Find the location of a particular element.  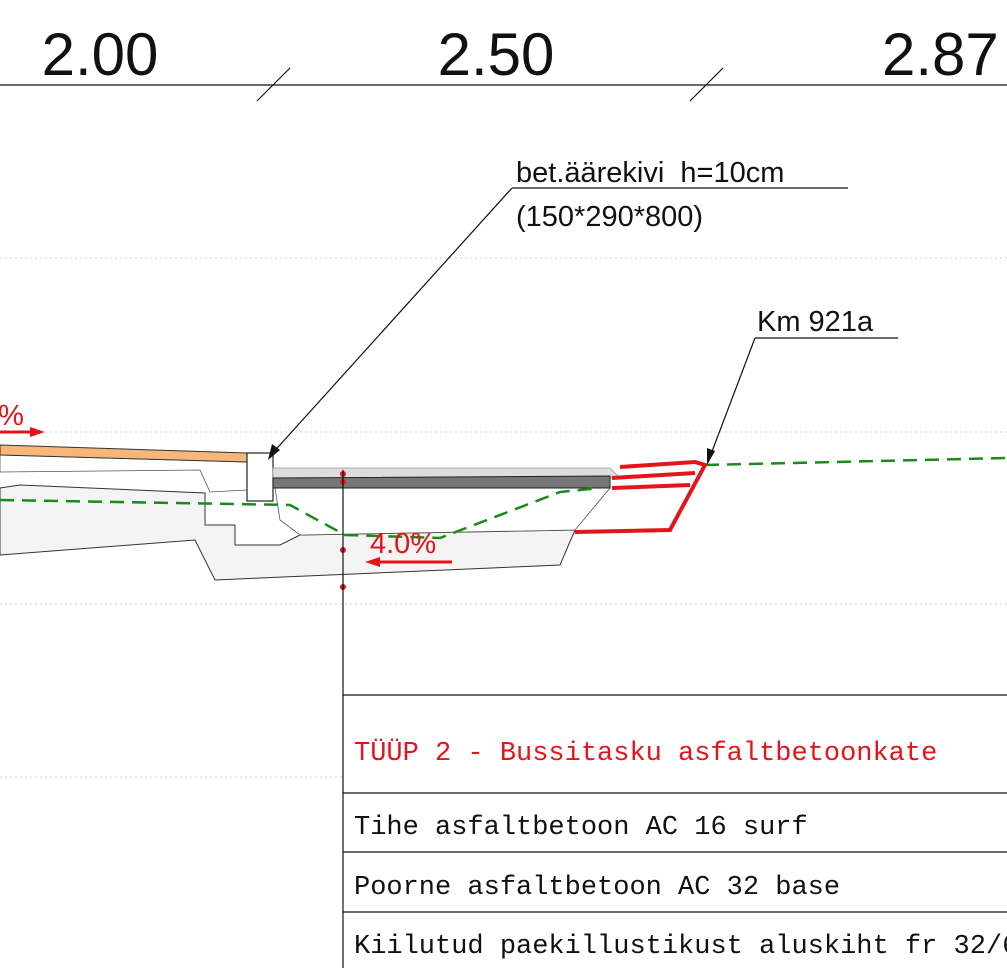

slope-label: 3% is located at coordinates (12, 416).